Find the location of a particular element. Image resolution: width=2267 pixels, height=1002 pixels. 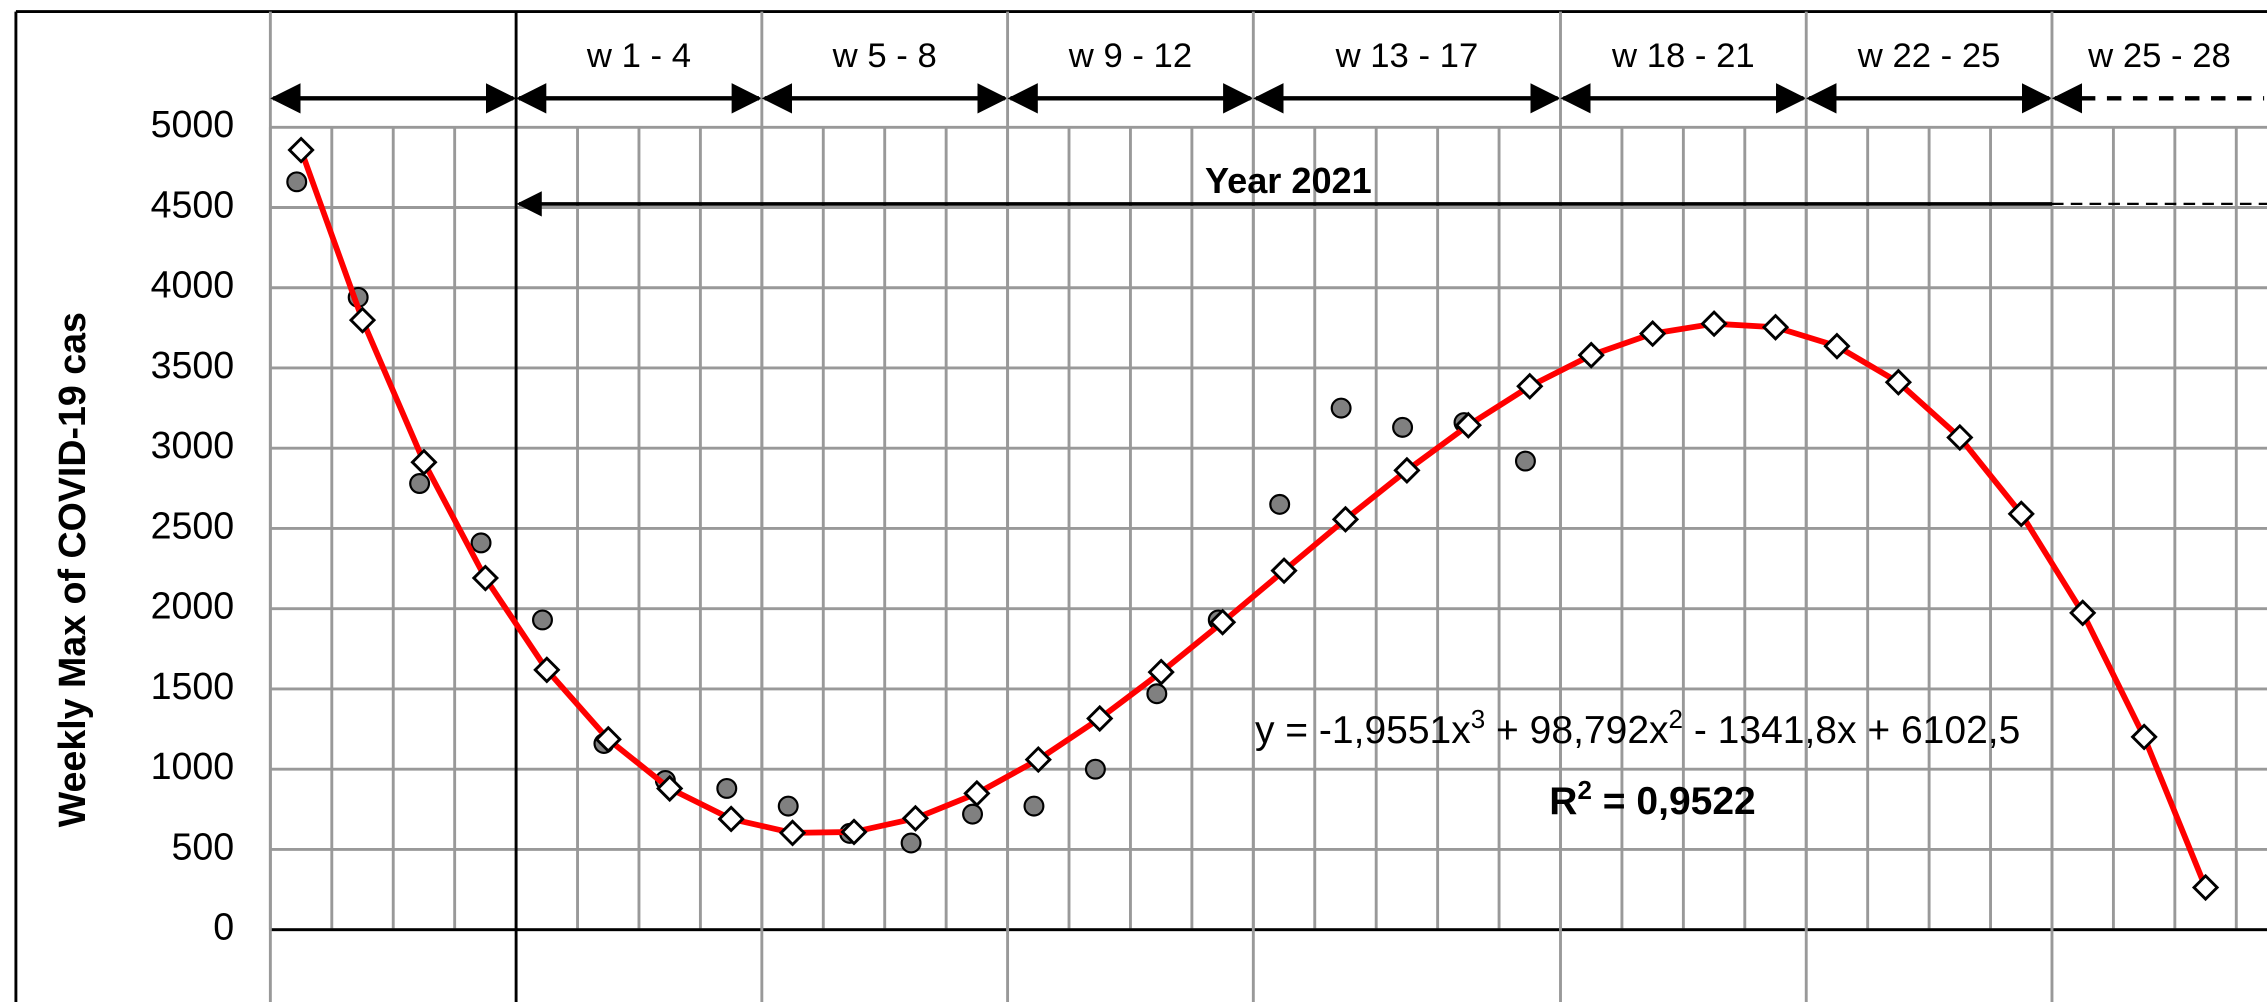

y-tick-label: 1000 is located at coordinates (193, 766).